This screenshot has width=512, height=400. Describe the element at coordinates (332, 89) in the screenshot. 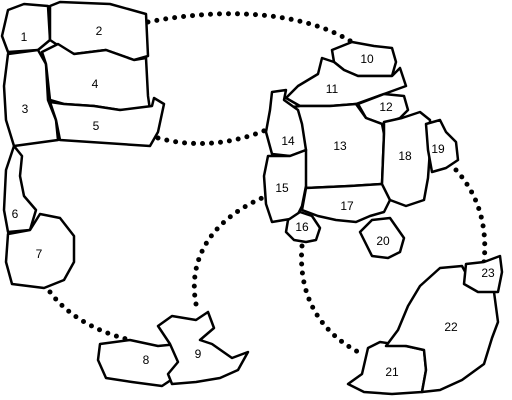

I see `region-11-label: 11` at that location.